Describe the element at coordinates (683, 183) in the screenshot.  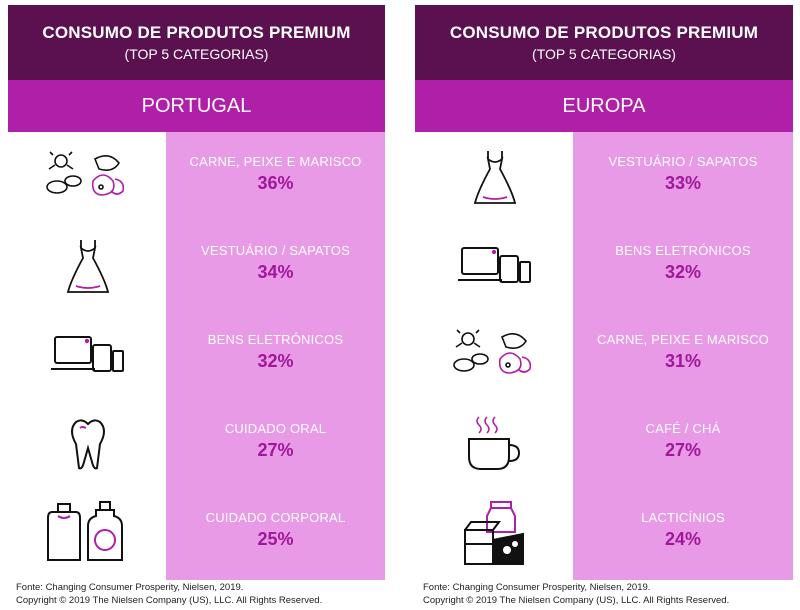
I see `category-value: 33%` at that location.